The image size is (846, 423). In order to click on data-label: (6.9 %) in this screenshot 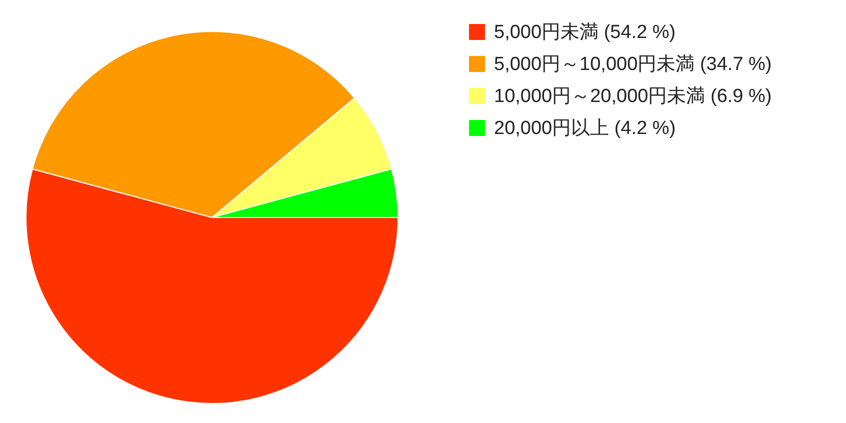, I will do `click(738, 96)`.